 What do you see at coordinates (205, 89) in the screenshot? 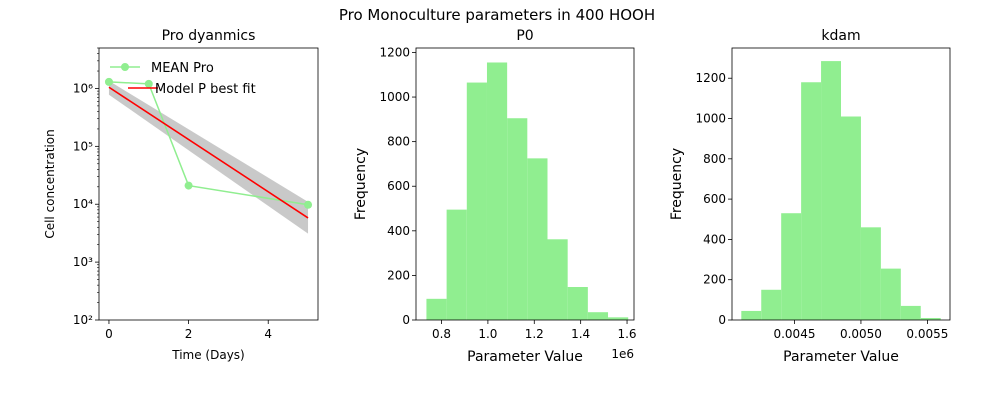
I see `legend-label: Model P best fit` at bounding box center [205, 89].